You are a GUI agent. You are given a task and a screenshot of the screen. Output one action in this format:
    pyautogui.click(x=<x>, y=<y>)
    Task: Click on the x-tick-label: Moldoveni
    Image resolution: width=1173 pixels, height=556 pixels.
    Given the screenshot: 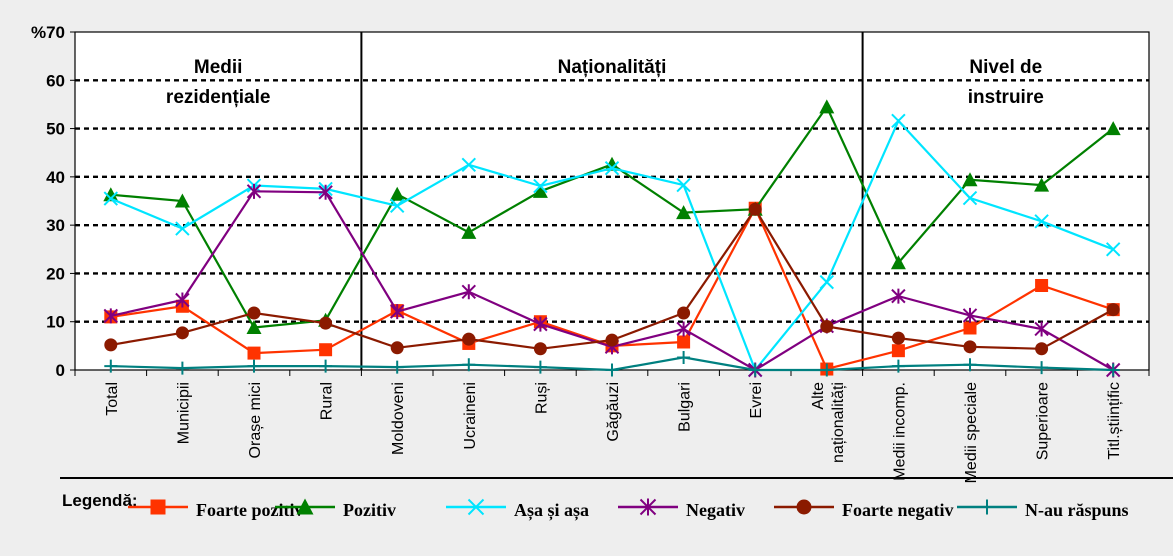 What is the action you would take?
    pyautogui.click(x=398, y=418)
    